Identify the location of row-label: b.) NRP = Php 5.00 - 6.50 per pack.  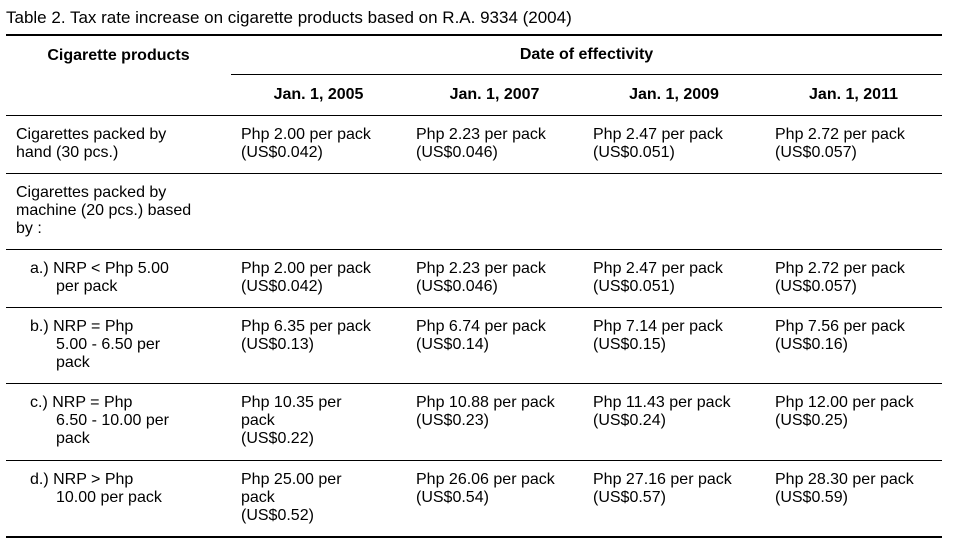
(118, 345).